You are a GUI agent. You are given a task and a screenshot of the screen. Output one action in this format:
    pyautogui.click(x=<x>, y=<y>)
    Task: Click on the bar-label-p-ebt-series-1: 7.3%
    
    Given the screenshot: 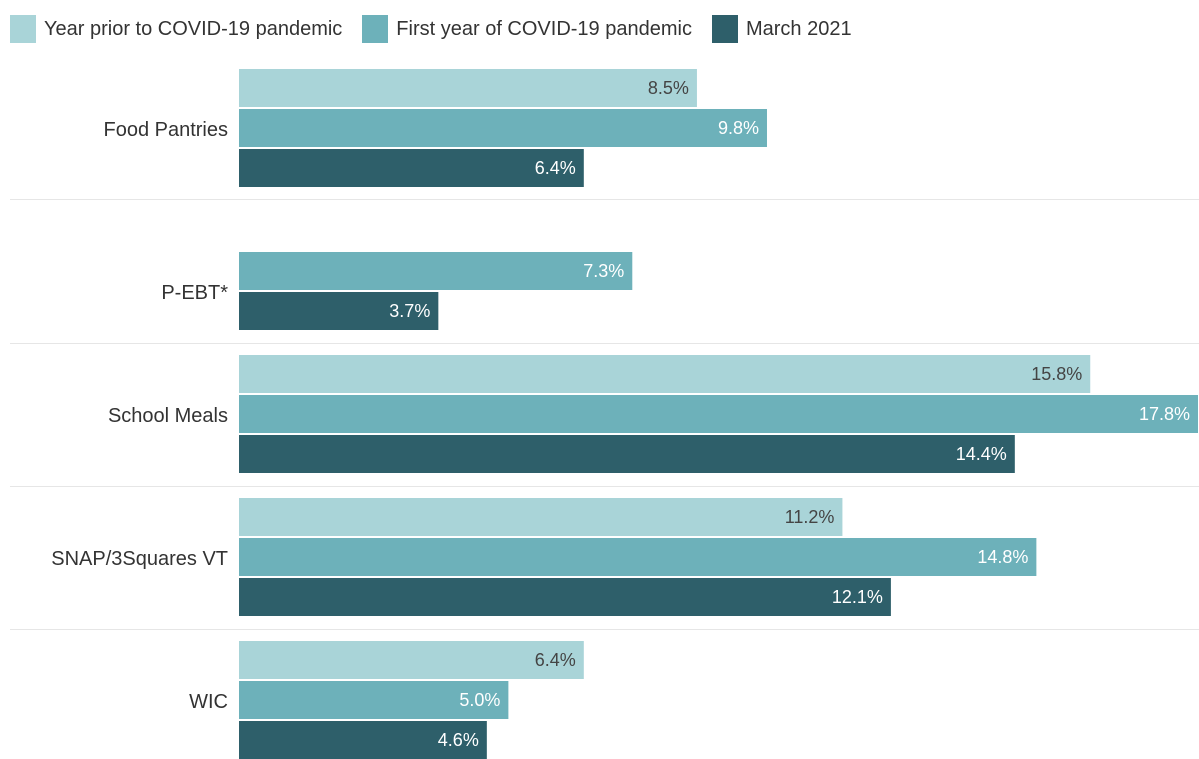 What is the action you would take?
    pyautogui.click(x=603, y=271)
    